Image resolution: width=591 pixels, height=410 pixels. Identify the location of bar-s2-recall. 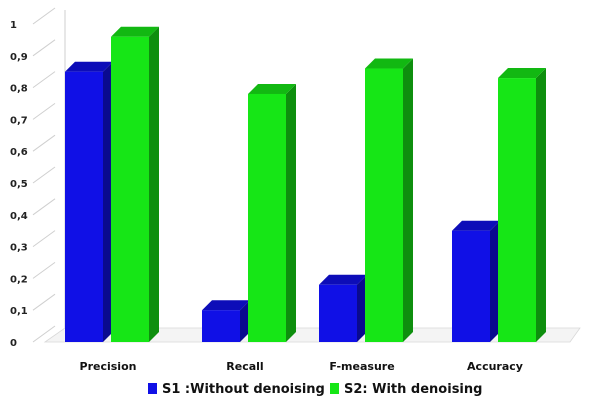
(272, 213).